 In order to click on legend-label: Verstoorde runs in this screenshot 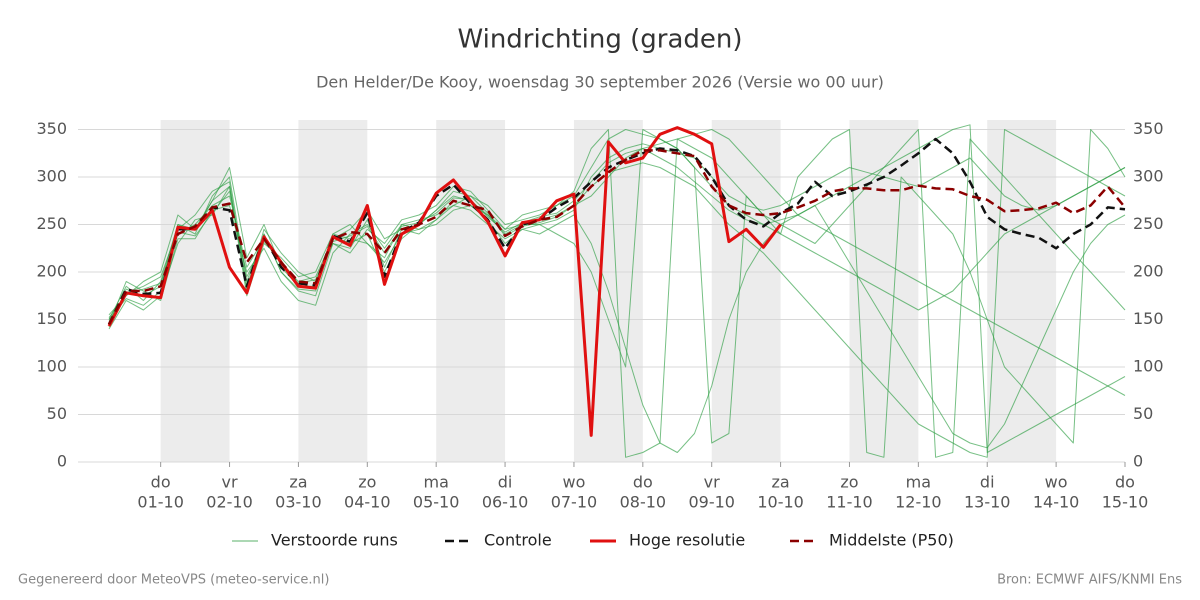, I will do `click(334, 540)`.